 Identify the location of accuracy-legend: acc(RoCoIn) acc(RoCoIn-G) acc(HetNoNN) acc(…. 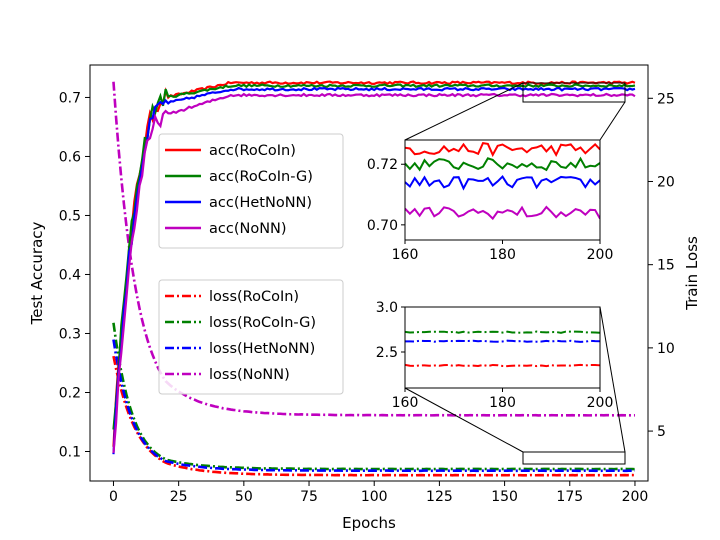
(251, 191).